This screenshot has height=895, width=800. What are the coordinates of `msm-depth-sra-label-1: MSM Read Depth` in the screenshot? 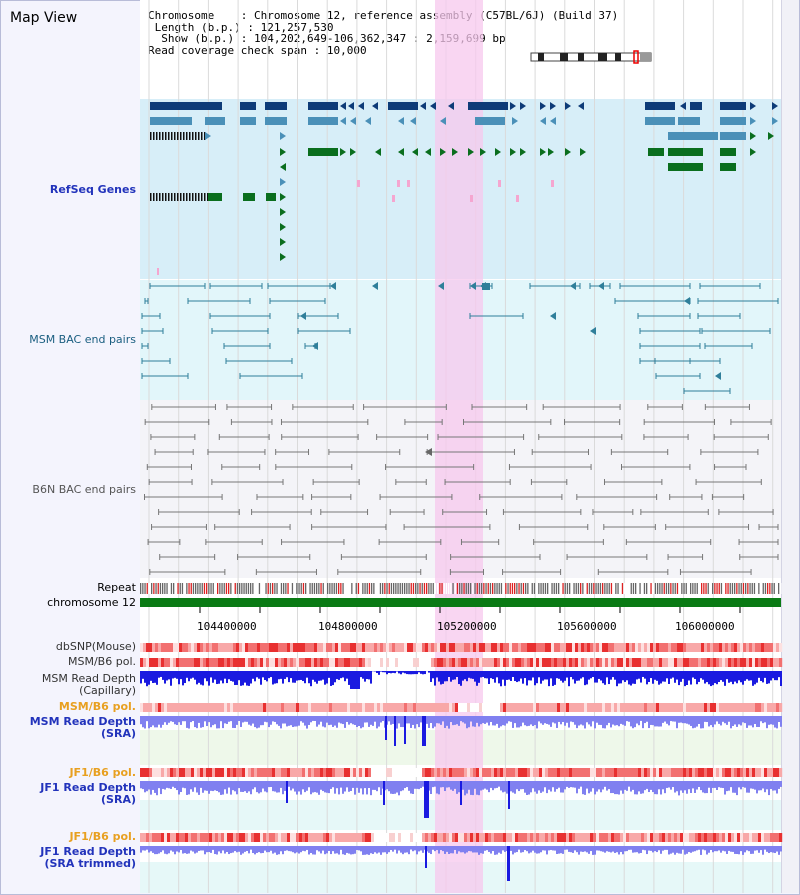 It's located at (82, 721).